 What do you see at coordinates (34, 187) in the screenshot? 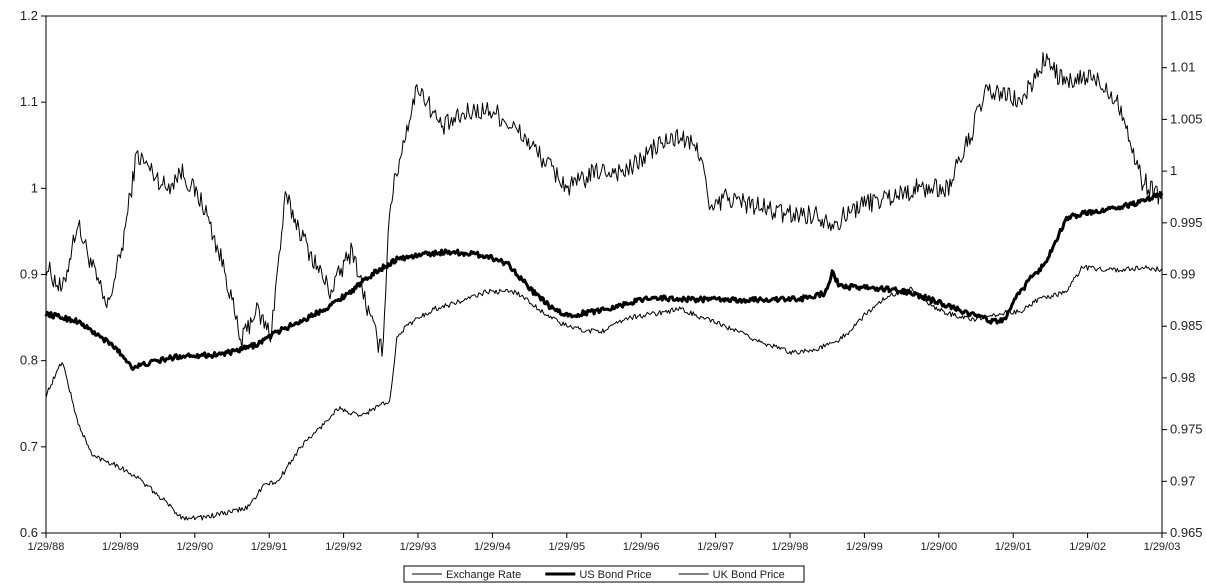
I see `left-tick-label: 1` at bounding box center [34, 187].